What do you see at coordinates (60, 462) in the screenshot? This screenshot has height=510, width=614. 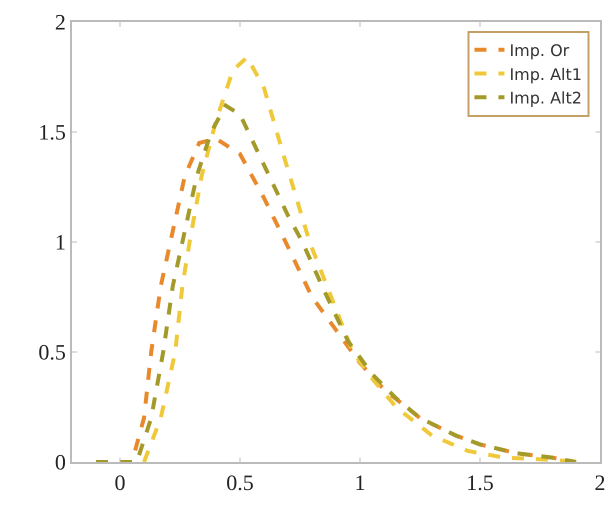 I see `y-tick-label: 0` at bounding box center [60, 462].